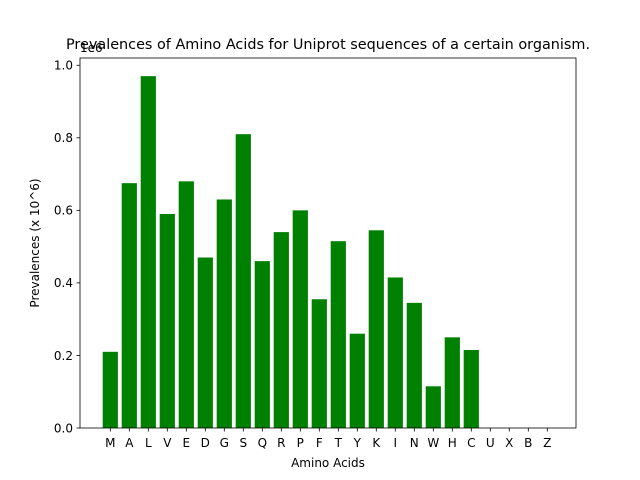 The height and width of the screenshot is (480, 640). I want to click on x-tick-label: G, so click(224, 443).